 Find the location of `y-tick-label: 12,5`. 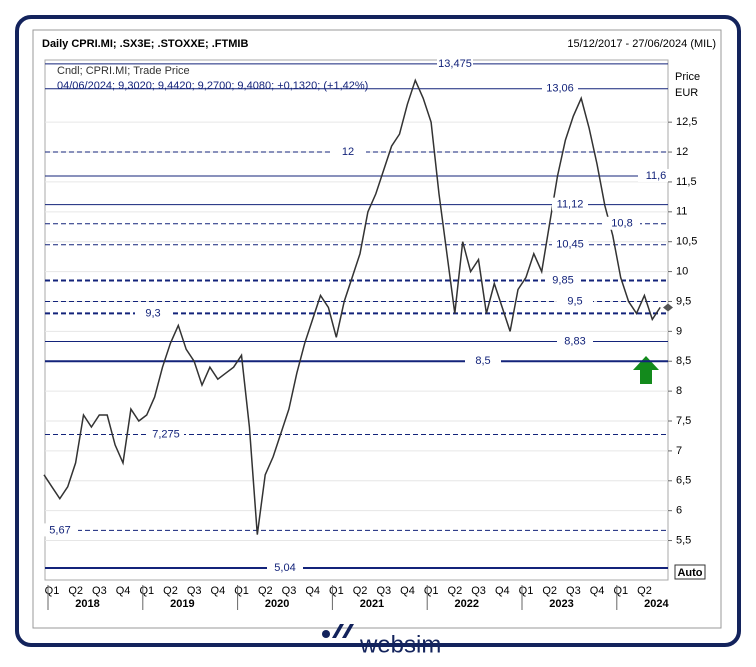

y-tick-label: 12,5 is located at coordinates (686, 122).